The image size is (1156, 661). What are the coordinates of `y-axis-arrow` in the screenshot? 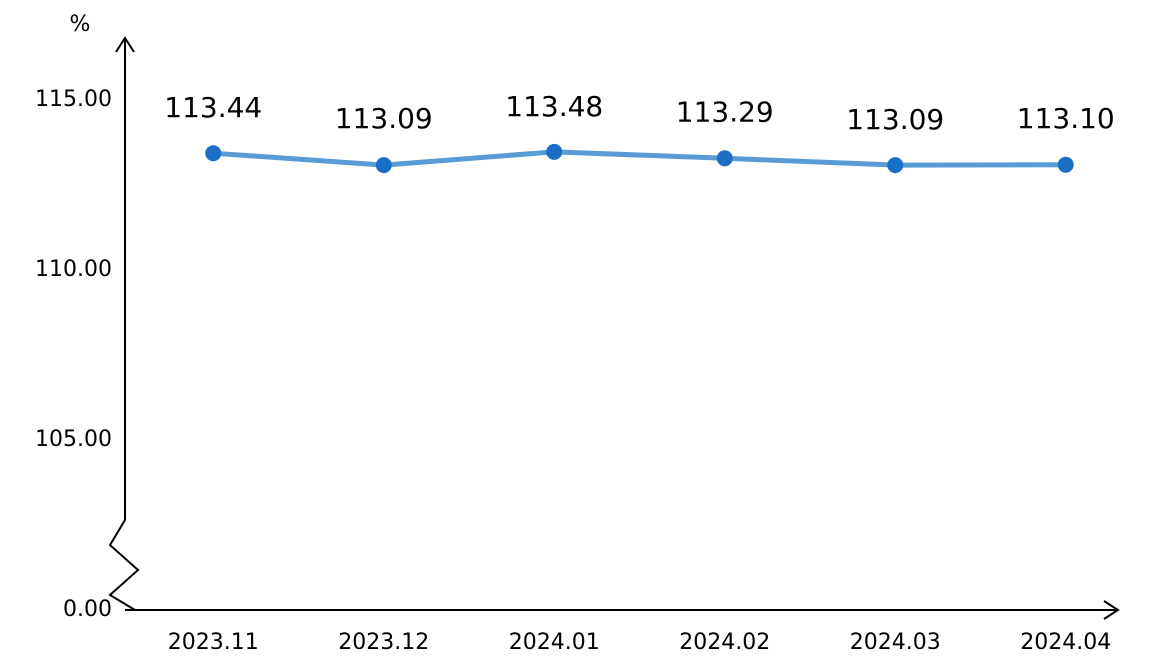 It's located at (125, 44).